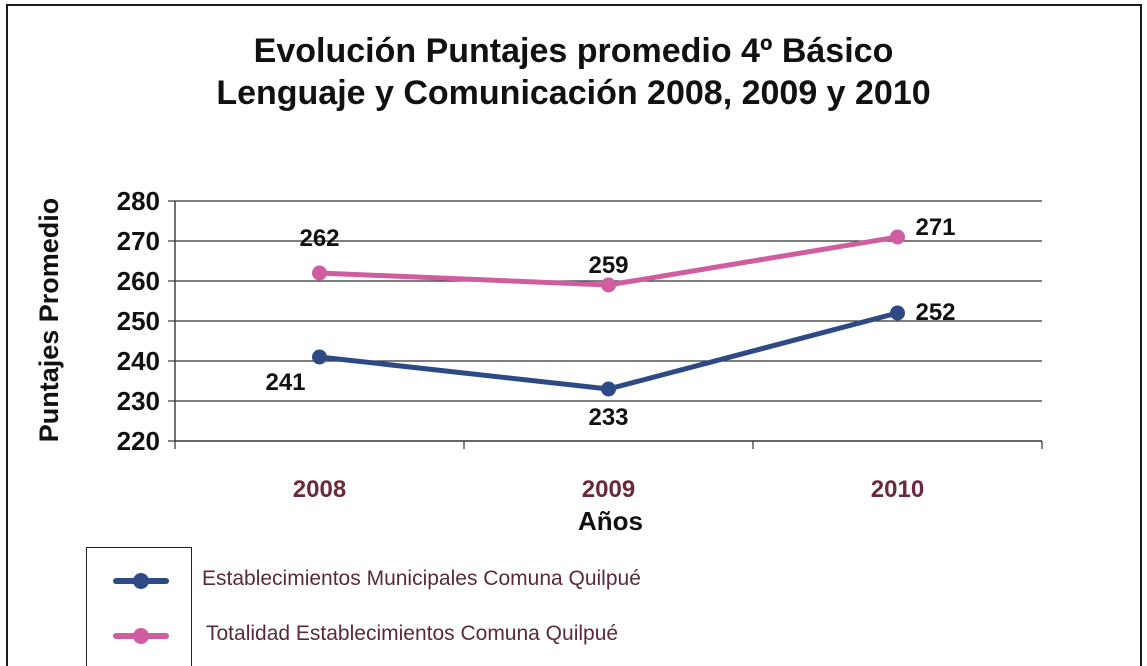  I want to click on x-axis-title: Años, so click(610, 521).